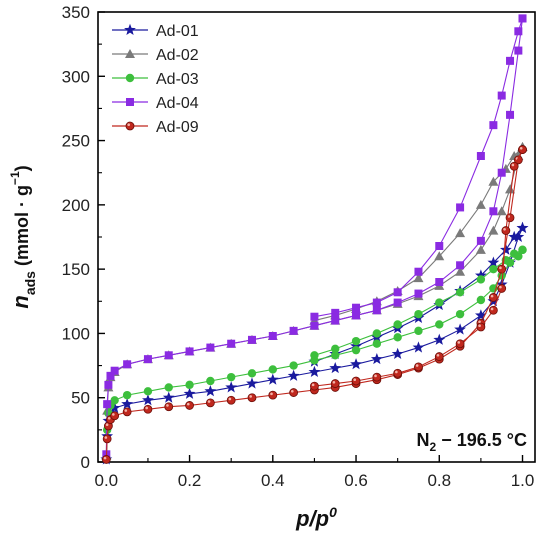 The height and width of the screenshot is (538, 550). Describe the element at coordinates (356, 480) in the screenshot. I see `x-tick-label: 0.6` at that location.